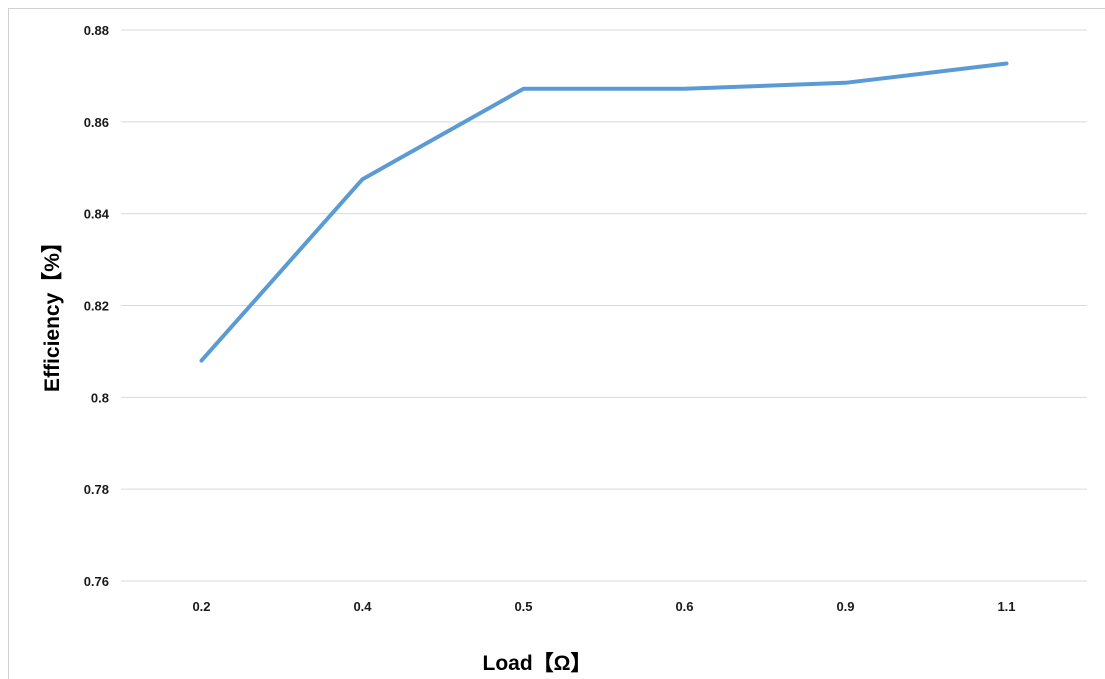  Describe the element at coordinates (684, 606) in the screenshot. I see `x-tick-label: 0.6` at that location.